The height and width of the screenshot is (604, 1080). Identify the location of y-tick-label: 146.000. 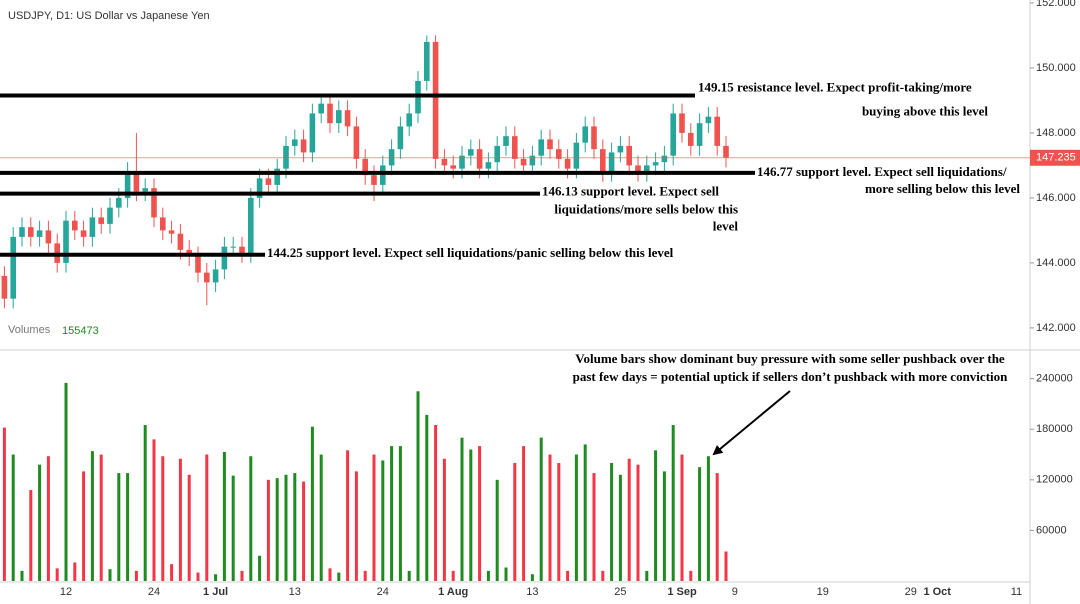
(1056, 198).